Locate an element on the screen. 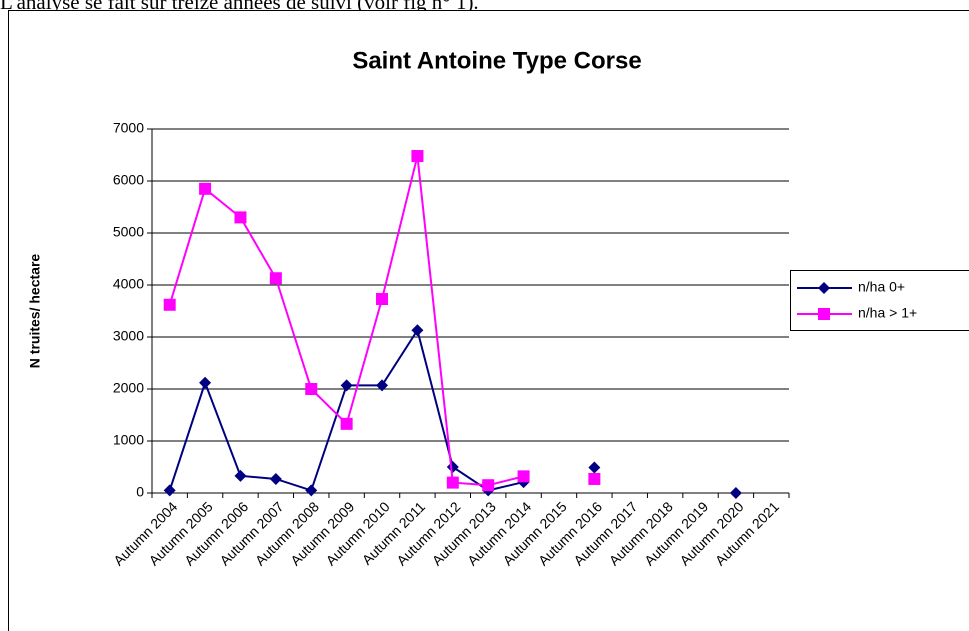  legend-label: n/ha > 1+ is located at coordinates (887, 313).